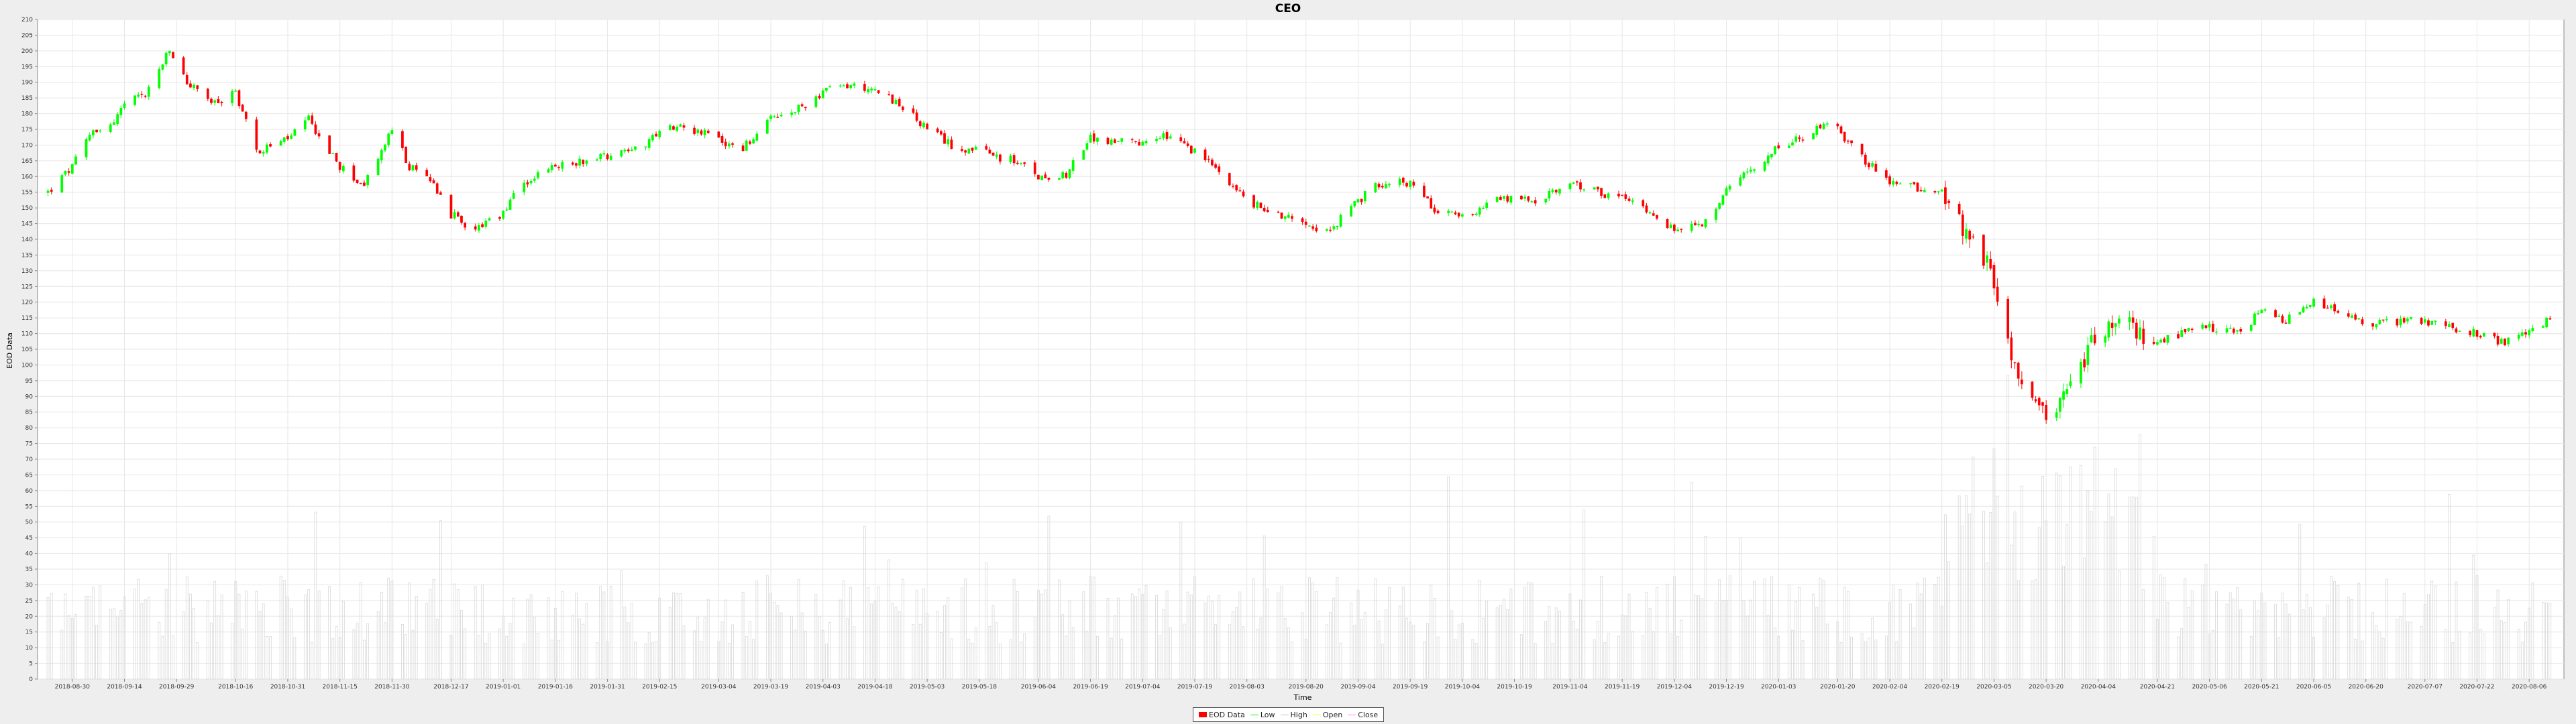 This screenshot has height=724, width=2576. What do you see at coordinates (1463, 687) in the screenshot?
I see `x-tick-label: 2019-10-04` at bounding box center [1463, 687].